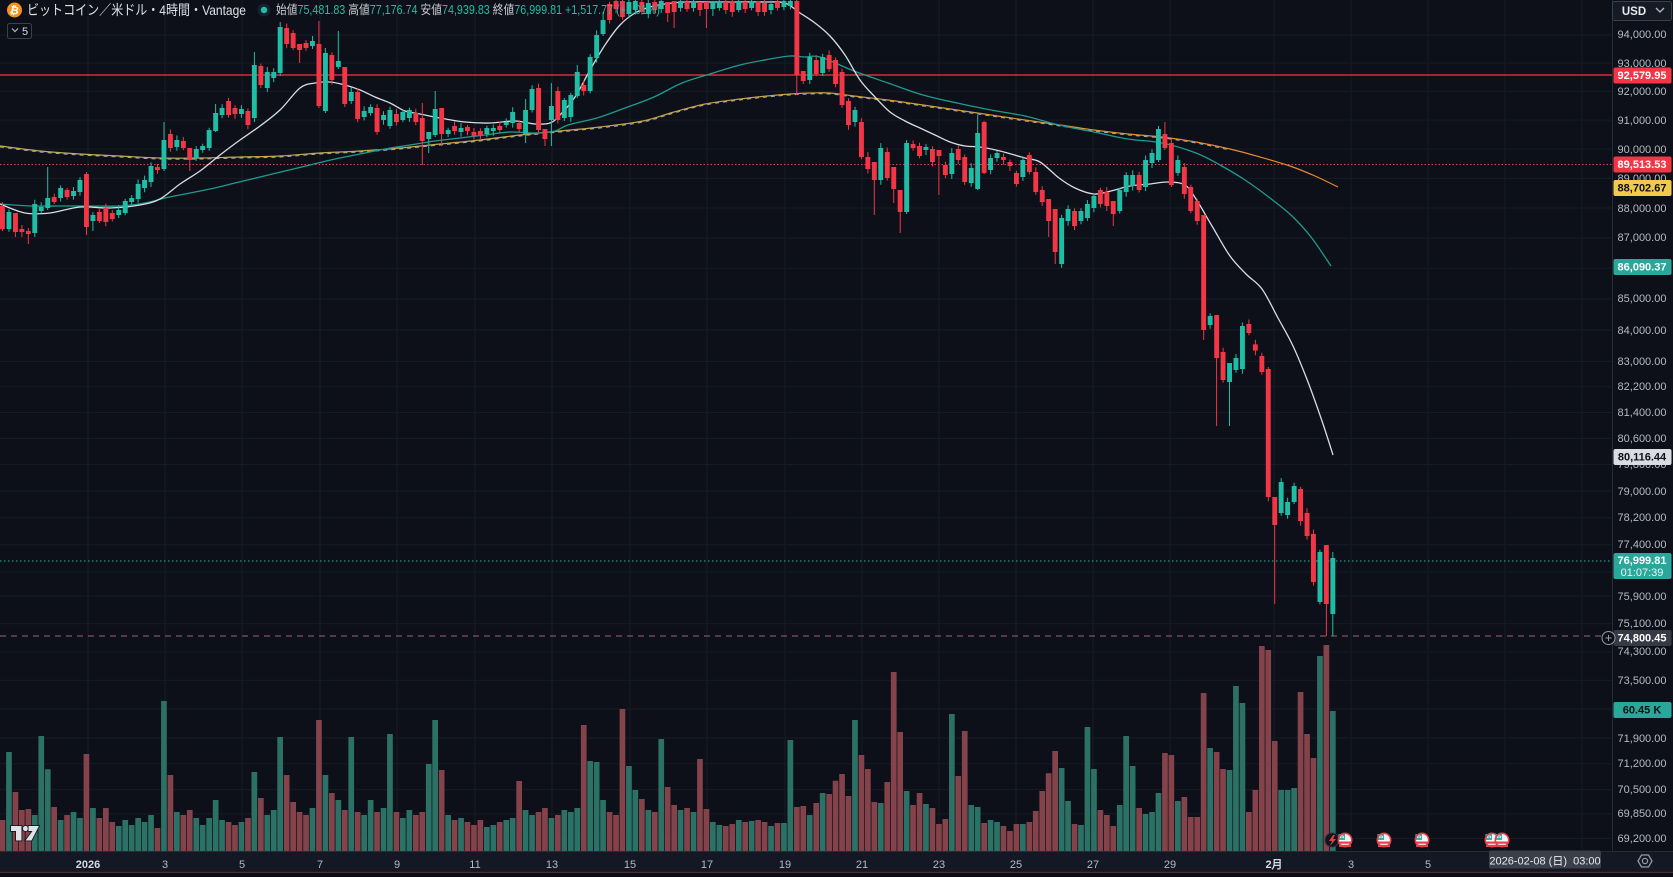 This screenshot has height=877, width=1673. I want to click on svg-text: 19, so click(785, 865).